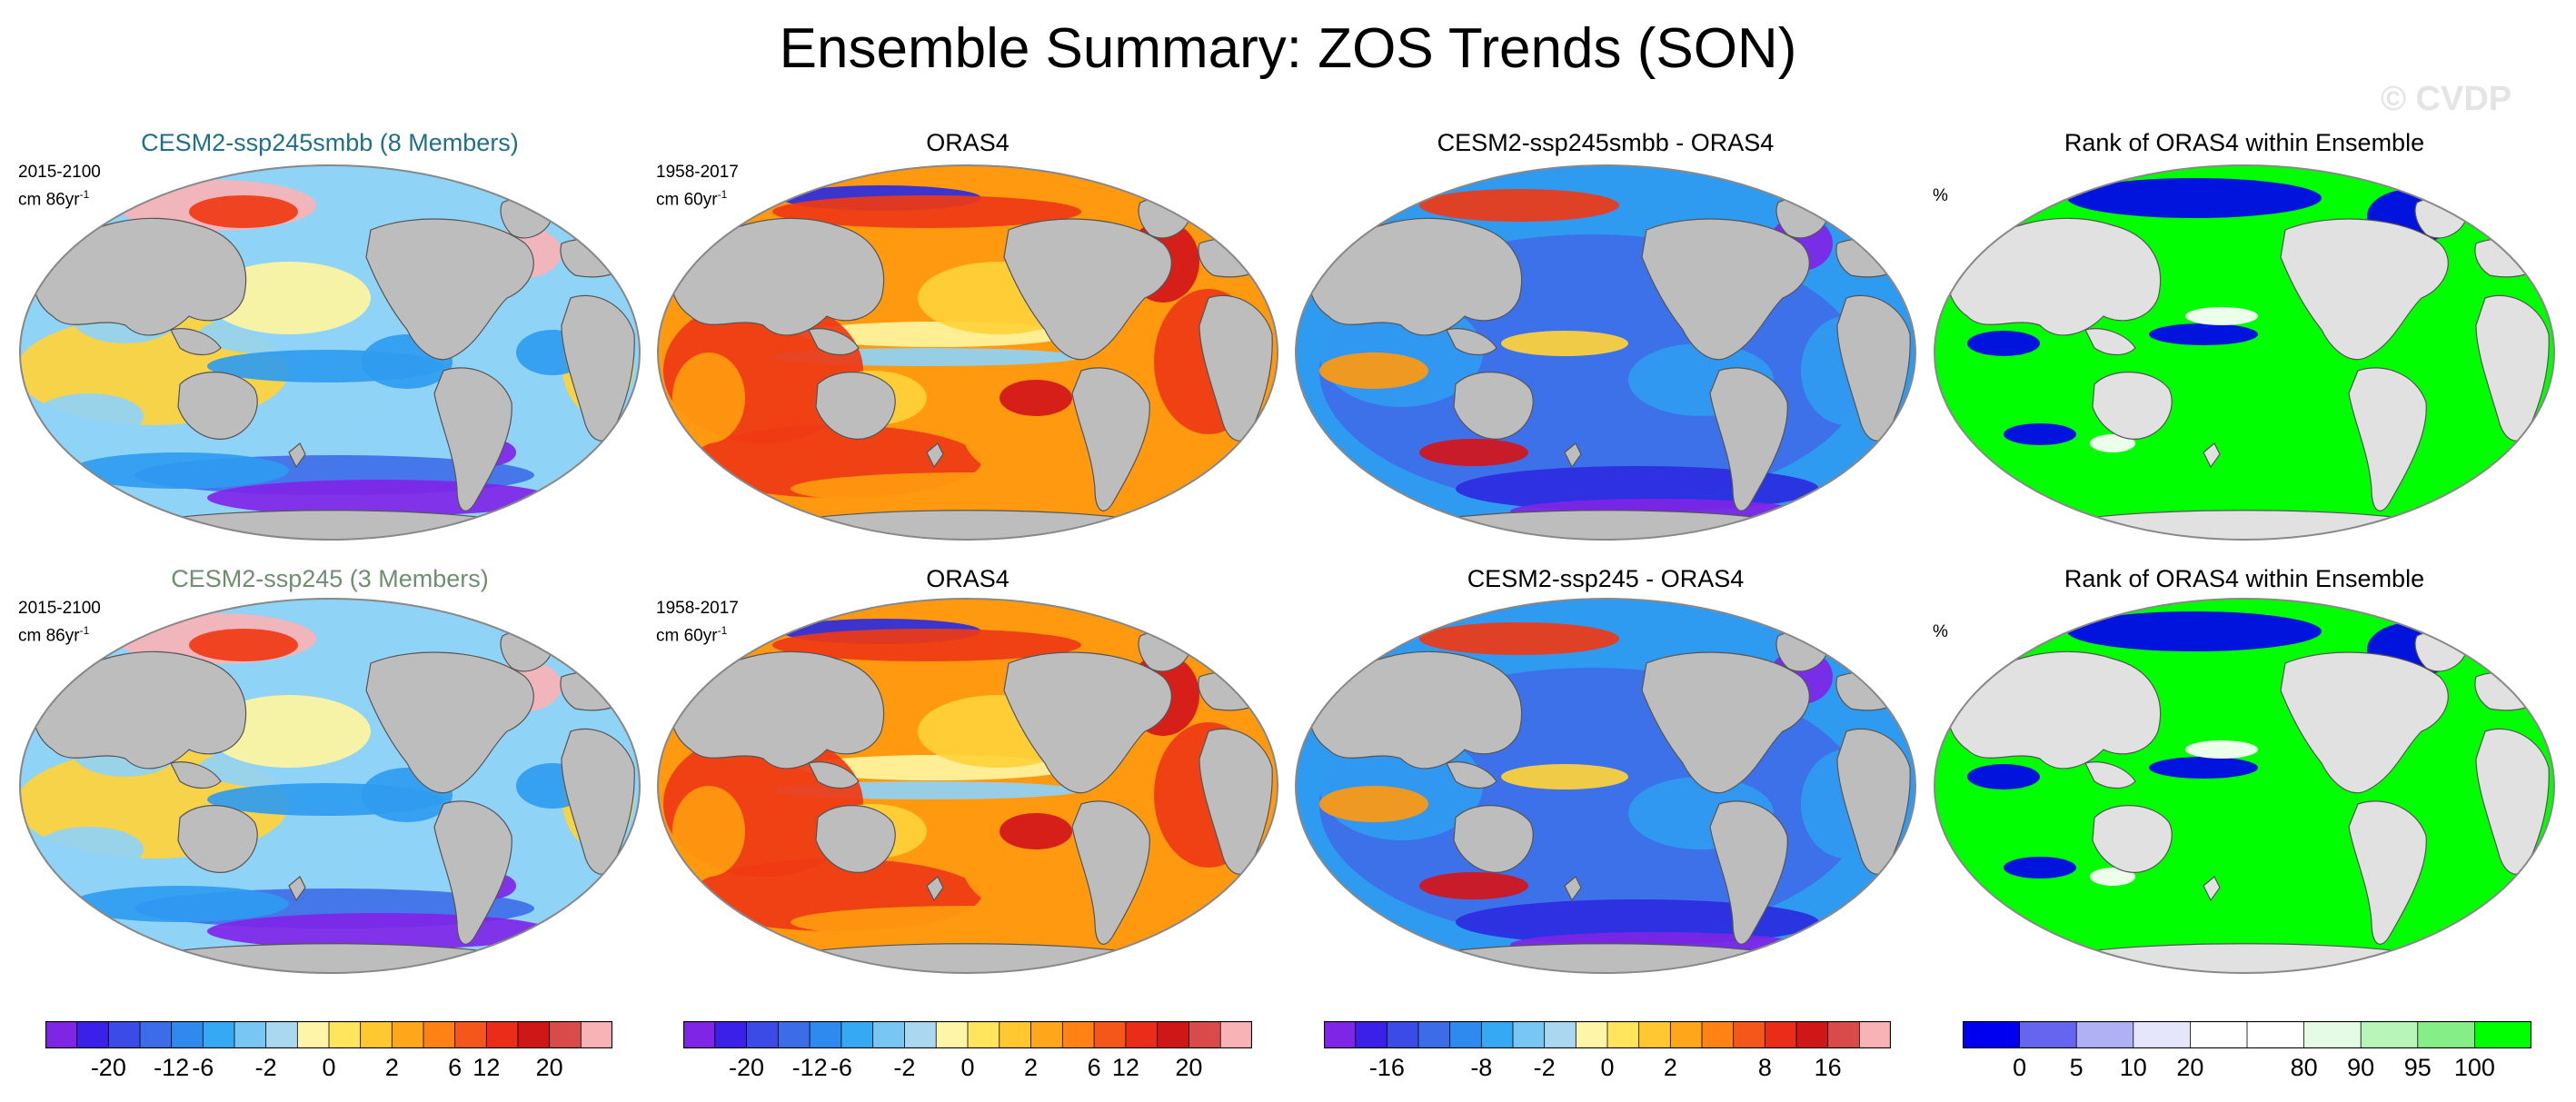  What do you see at coordinates (2077, 1067) in the screenshot?
I see `colorbar-tick-label: 5` at bounding box center [2077, 1067].